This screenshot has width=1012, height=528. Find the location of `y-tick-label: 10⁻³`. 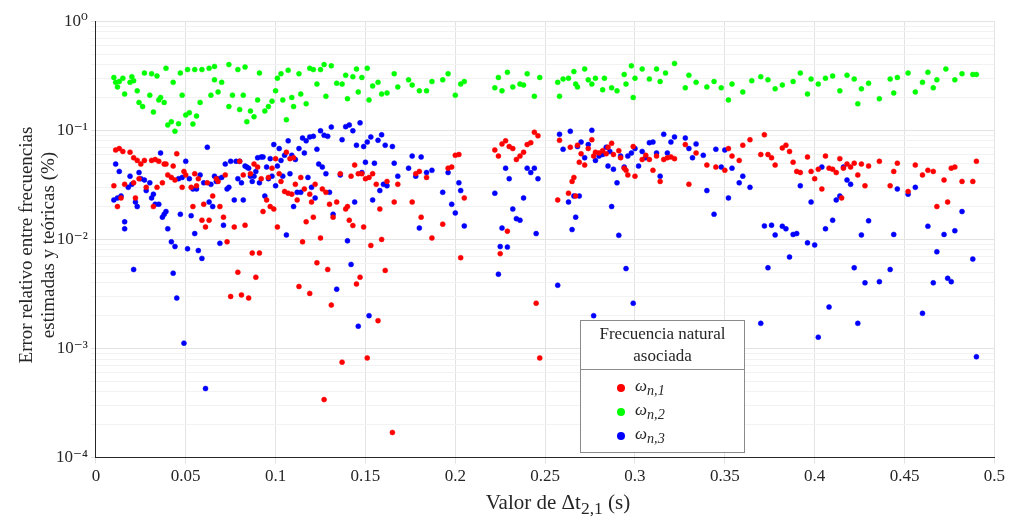

y-tick-label: 10⁻³ is located at coordinates (72, 347).